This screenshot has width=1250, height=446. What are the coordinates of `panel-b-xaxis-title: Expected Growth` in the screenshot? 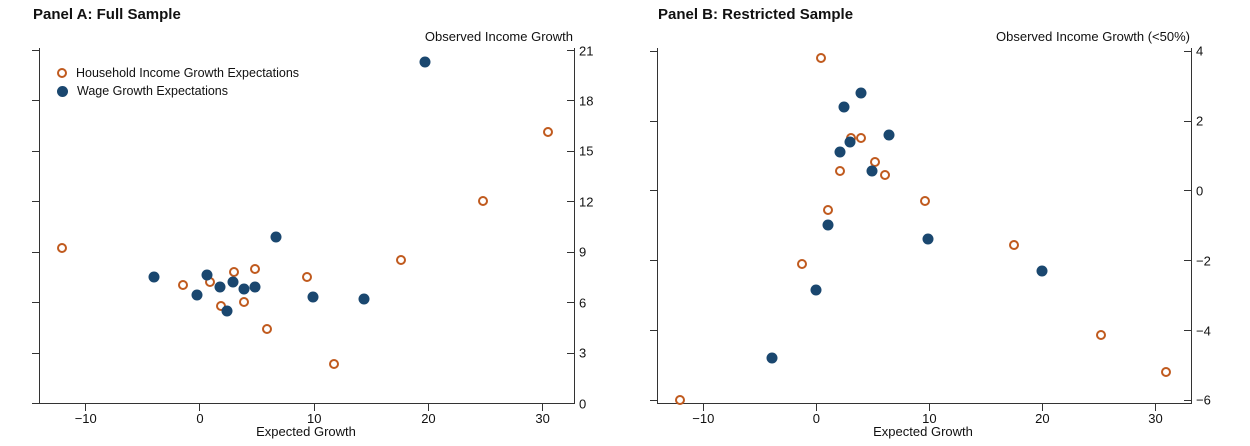 It's located at (923, 431).